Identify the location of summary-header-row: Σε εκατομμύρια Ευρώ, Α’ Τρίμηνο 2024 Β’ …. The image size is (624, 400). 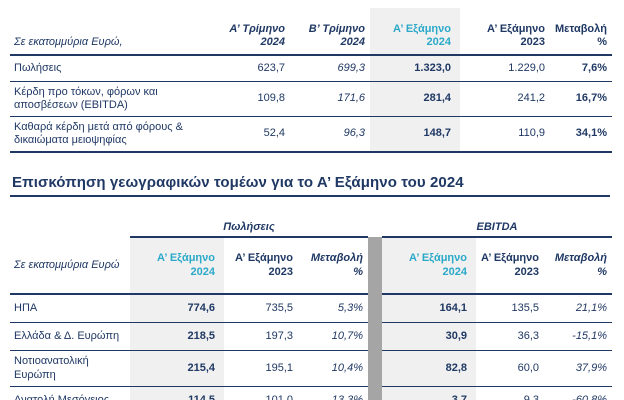
(311, 32).